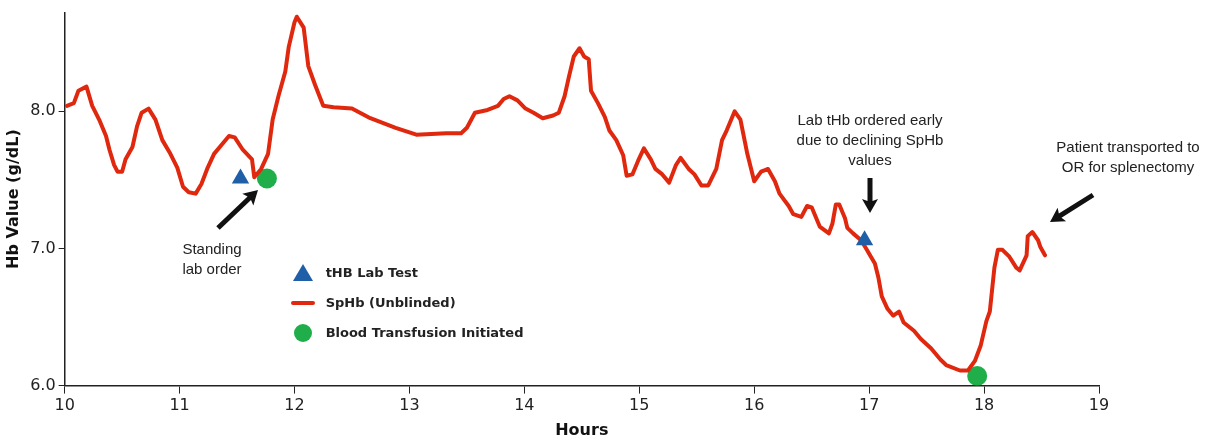 Image resolution: width=1211 pixels, height=442 pixels. What do you see at coordinates (870, 140) in the screenshot?
I see `annotation: Lab tHb ordered early due to declining SpHb values` at bounding box center [870, 140].